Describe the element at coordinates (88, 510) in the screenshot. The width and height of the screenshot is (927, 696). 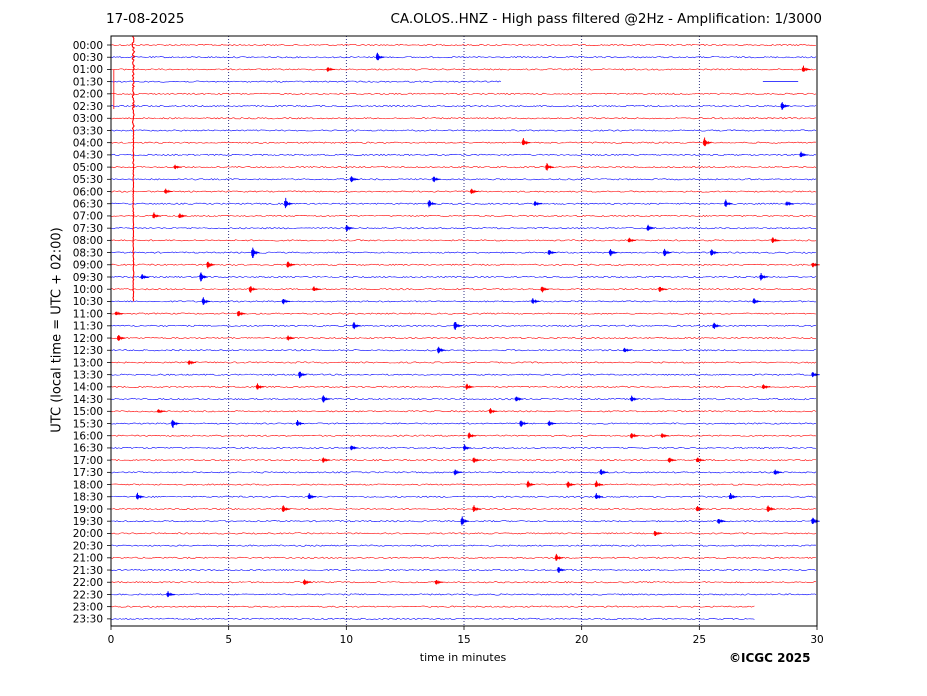
I see `y-tick-label: 19:00` at that location.